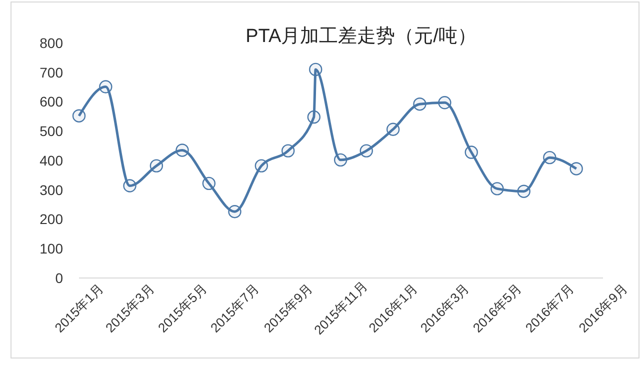 The image size is (644, 365). What do you see at coordinates (52, 219) in the screenshot?
I see `y-tick-label: 200` at bounding box center [52, 219].